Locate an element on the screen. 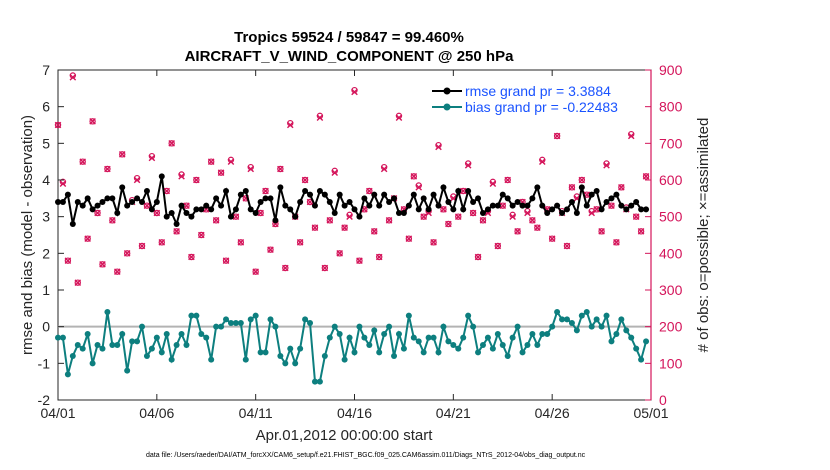 The image size is (830, 470). y-right-tick-label: 100 is located at coordinates (671, 363).